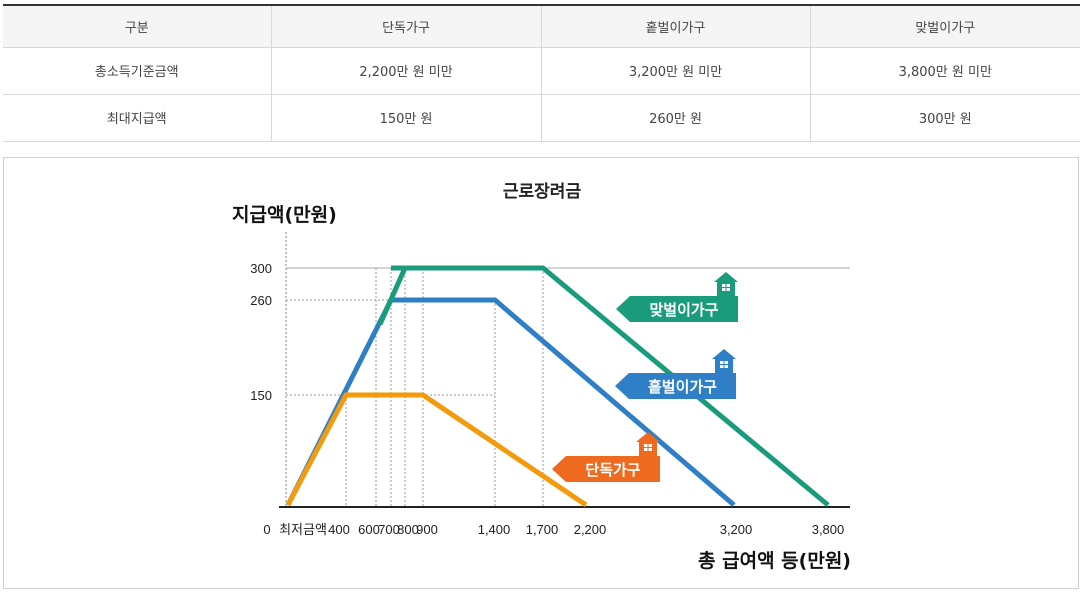  I want to click on y-tick-label: 300, so click(261, 268).